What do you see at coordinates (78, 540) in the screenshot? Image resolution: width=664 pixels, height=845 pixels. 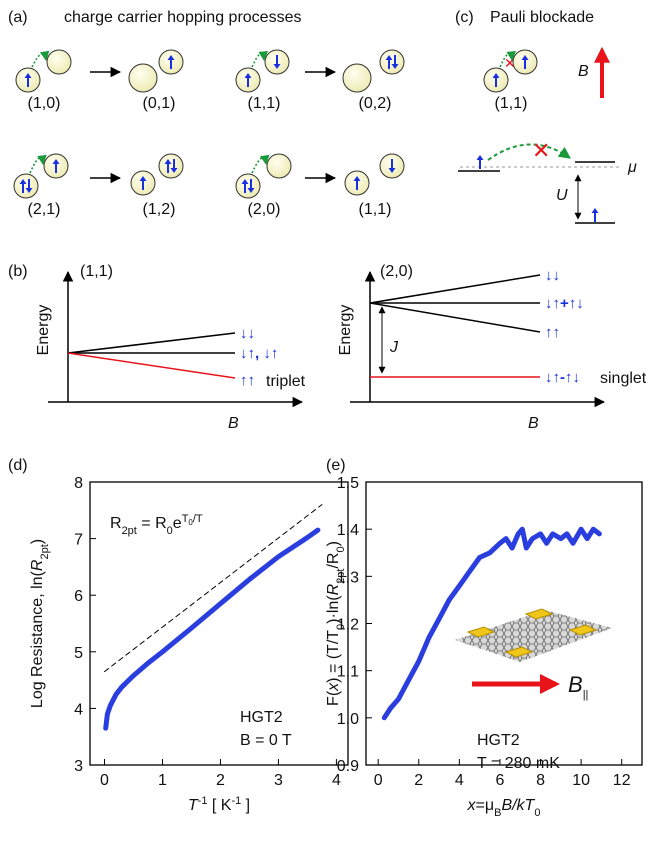 I see `y-tick-label: 7` at bounding box center [78, 540].